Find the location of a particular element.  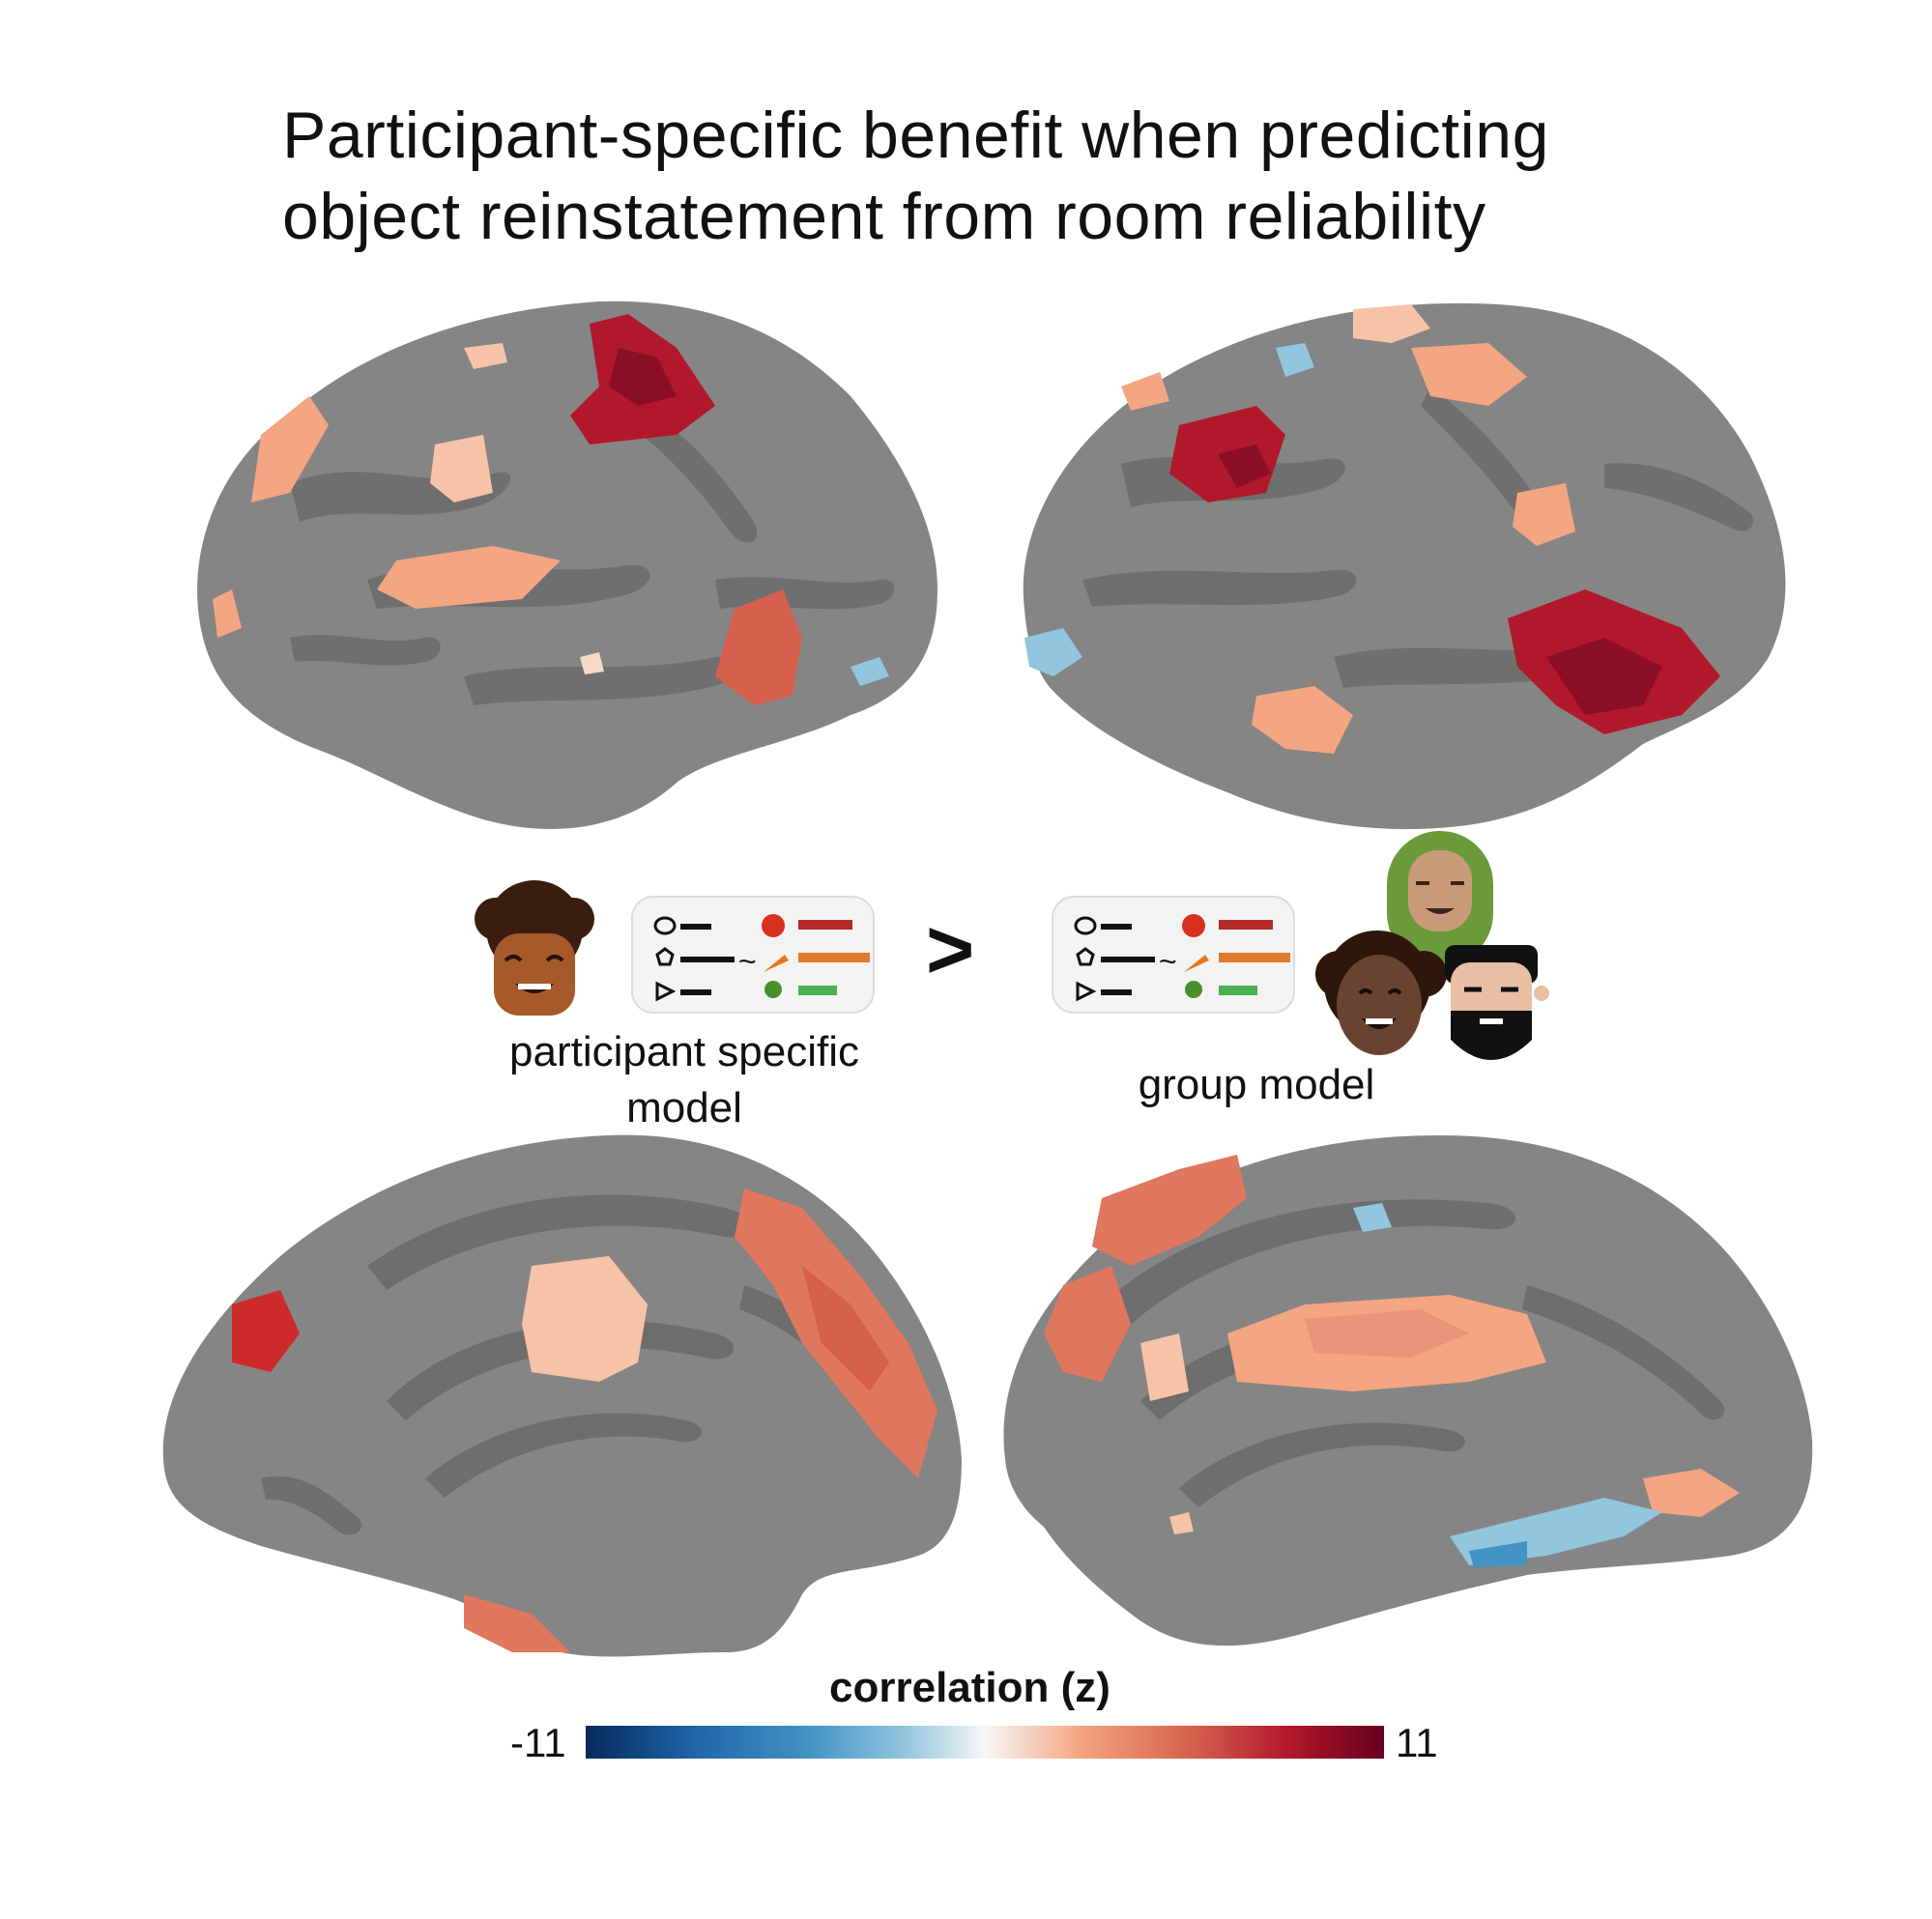

participant-model-label: participant specific model is located at coordinates (684, 1080).